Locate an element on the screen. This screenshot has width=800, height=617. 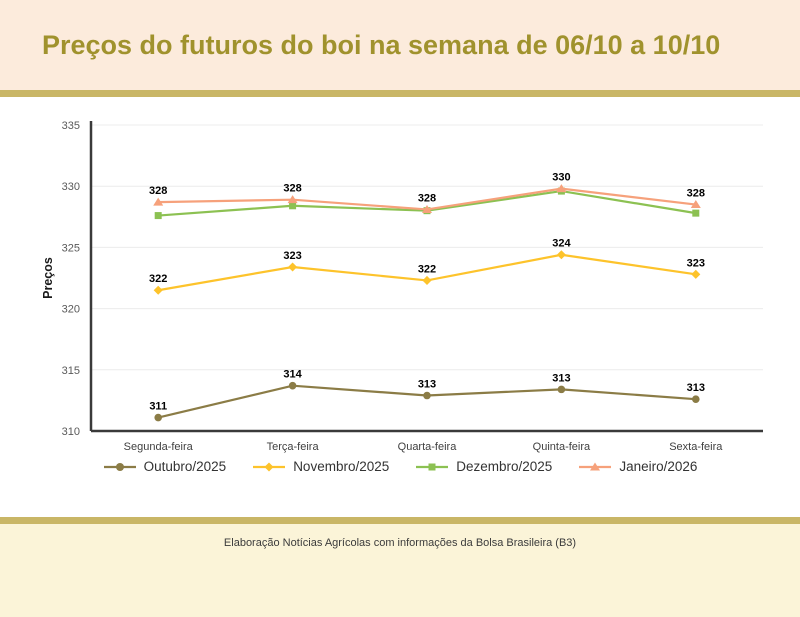
x-axis-label: Sexta-feira is located at coordinates (696, 447).